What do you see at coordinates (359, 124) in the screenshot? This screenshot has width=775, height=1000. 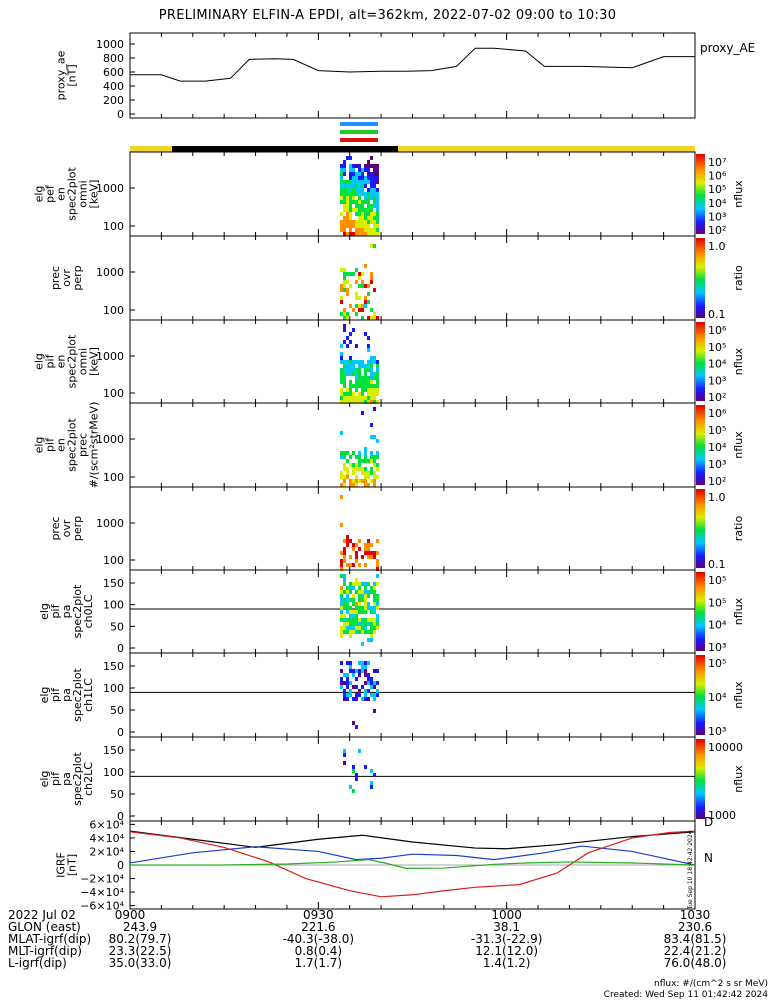 I see `science-zone-bar-blue` at bounding box center [359, 124].